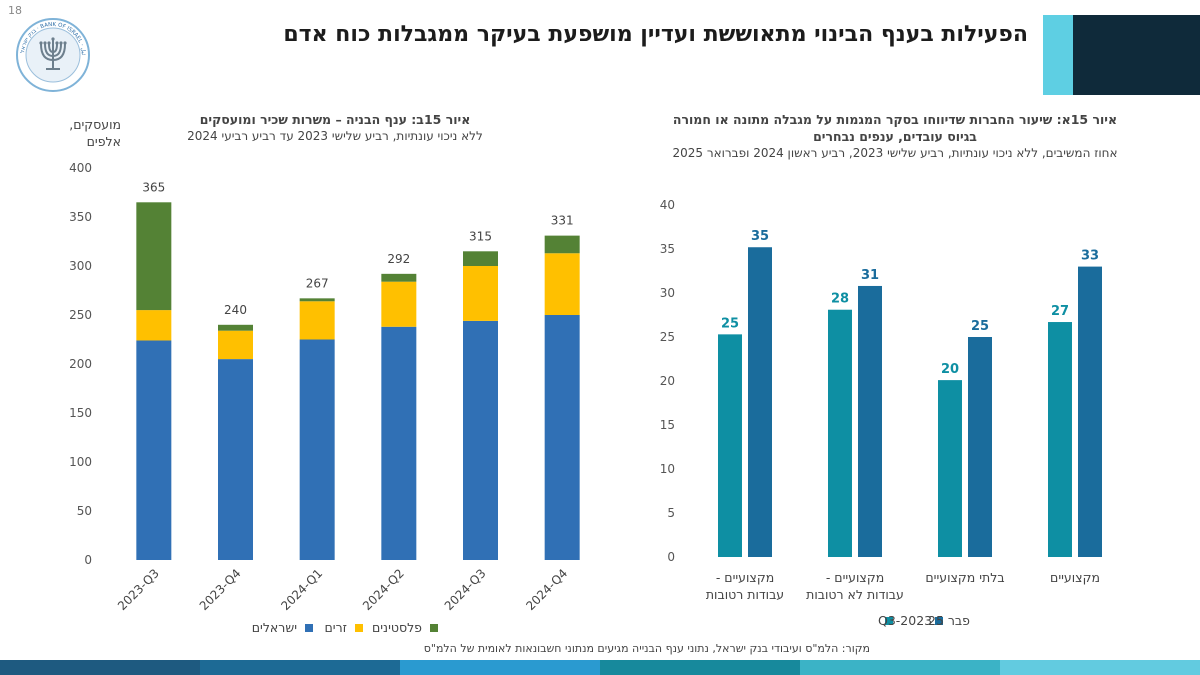 Image resolution: width=1200 pixels, height=675 pixels. Describe the element at coordinates (80, 266) in the screenshot. I see `left-y-tick-label: 300` at that location.